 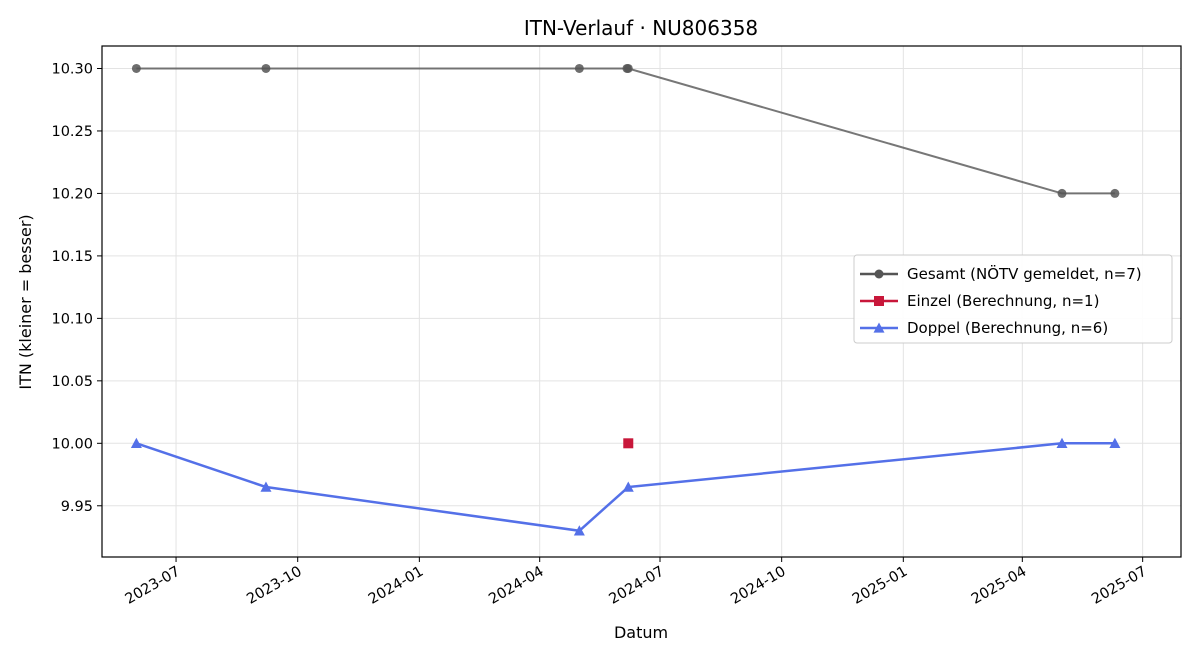 What do you see at coordinates (72, 69) in the screenshot?
I see `y-tick-label: 10.30` at bounding box center [72, 69].